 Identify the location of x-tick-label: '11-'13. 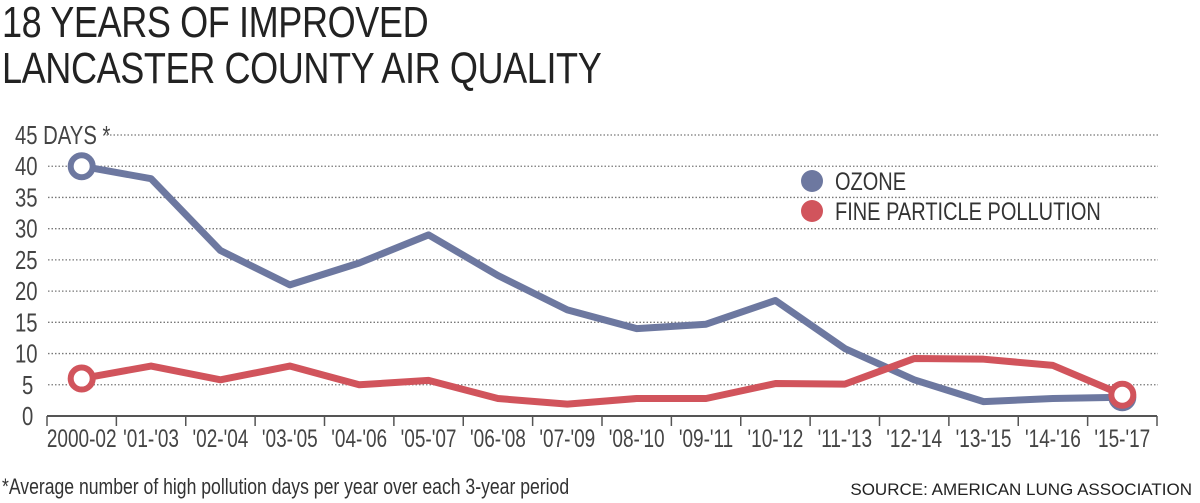
(845, 438).